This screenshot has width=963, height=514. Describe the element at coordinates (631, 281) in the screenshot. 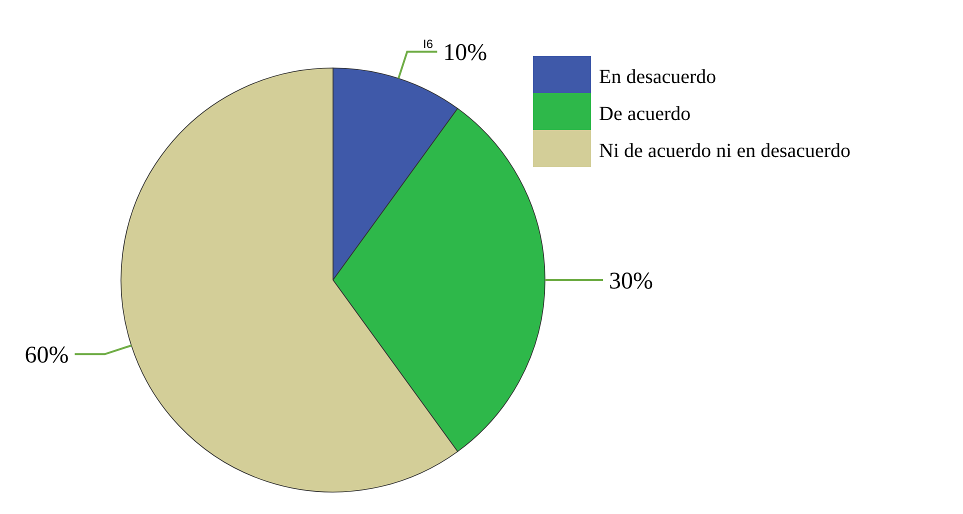

I see `data-label: 30%` at that location.